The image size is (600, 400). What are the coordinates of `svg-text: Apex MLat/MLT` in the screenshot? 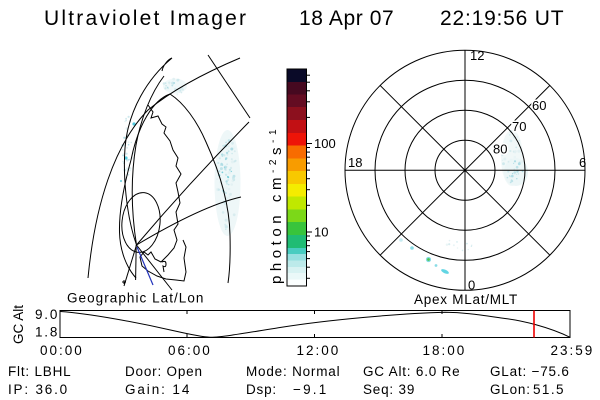 It's located at (466, 299).